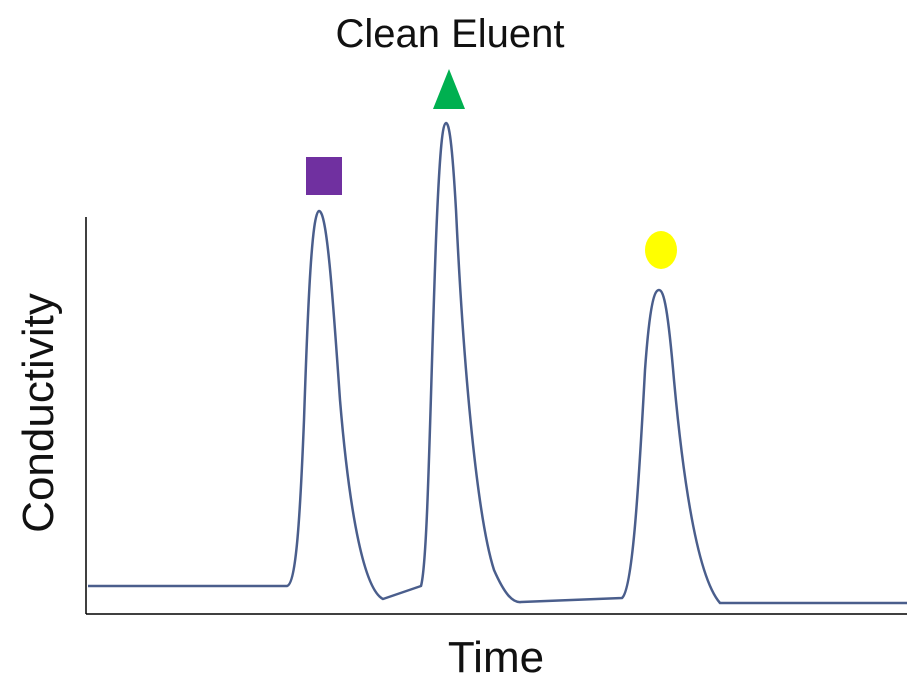  Describe the element at coordinates (38, 413) in the screenshot. I see `y-axis-label: Conductivity` at that location.